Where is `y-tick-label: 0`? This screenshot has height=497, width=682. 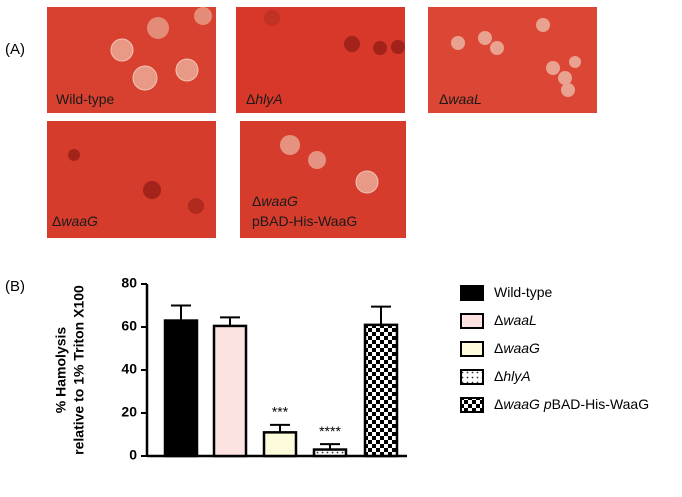 y-tick-label: 0 is located at coordinates (133, 455).